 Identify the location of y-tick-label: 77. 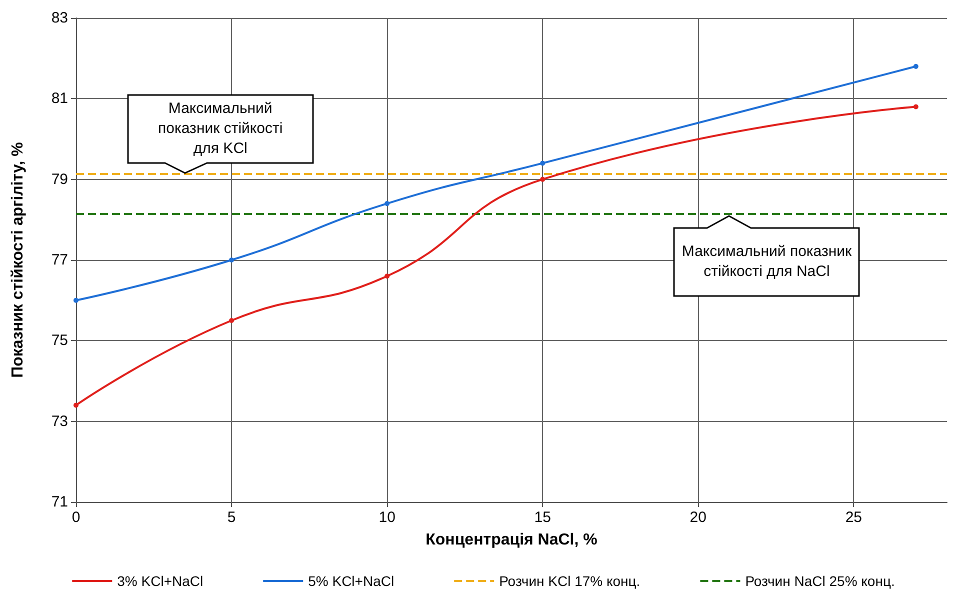
(59, 260).